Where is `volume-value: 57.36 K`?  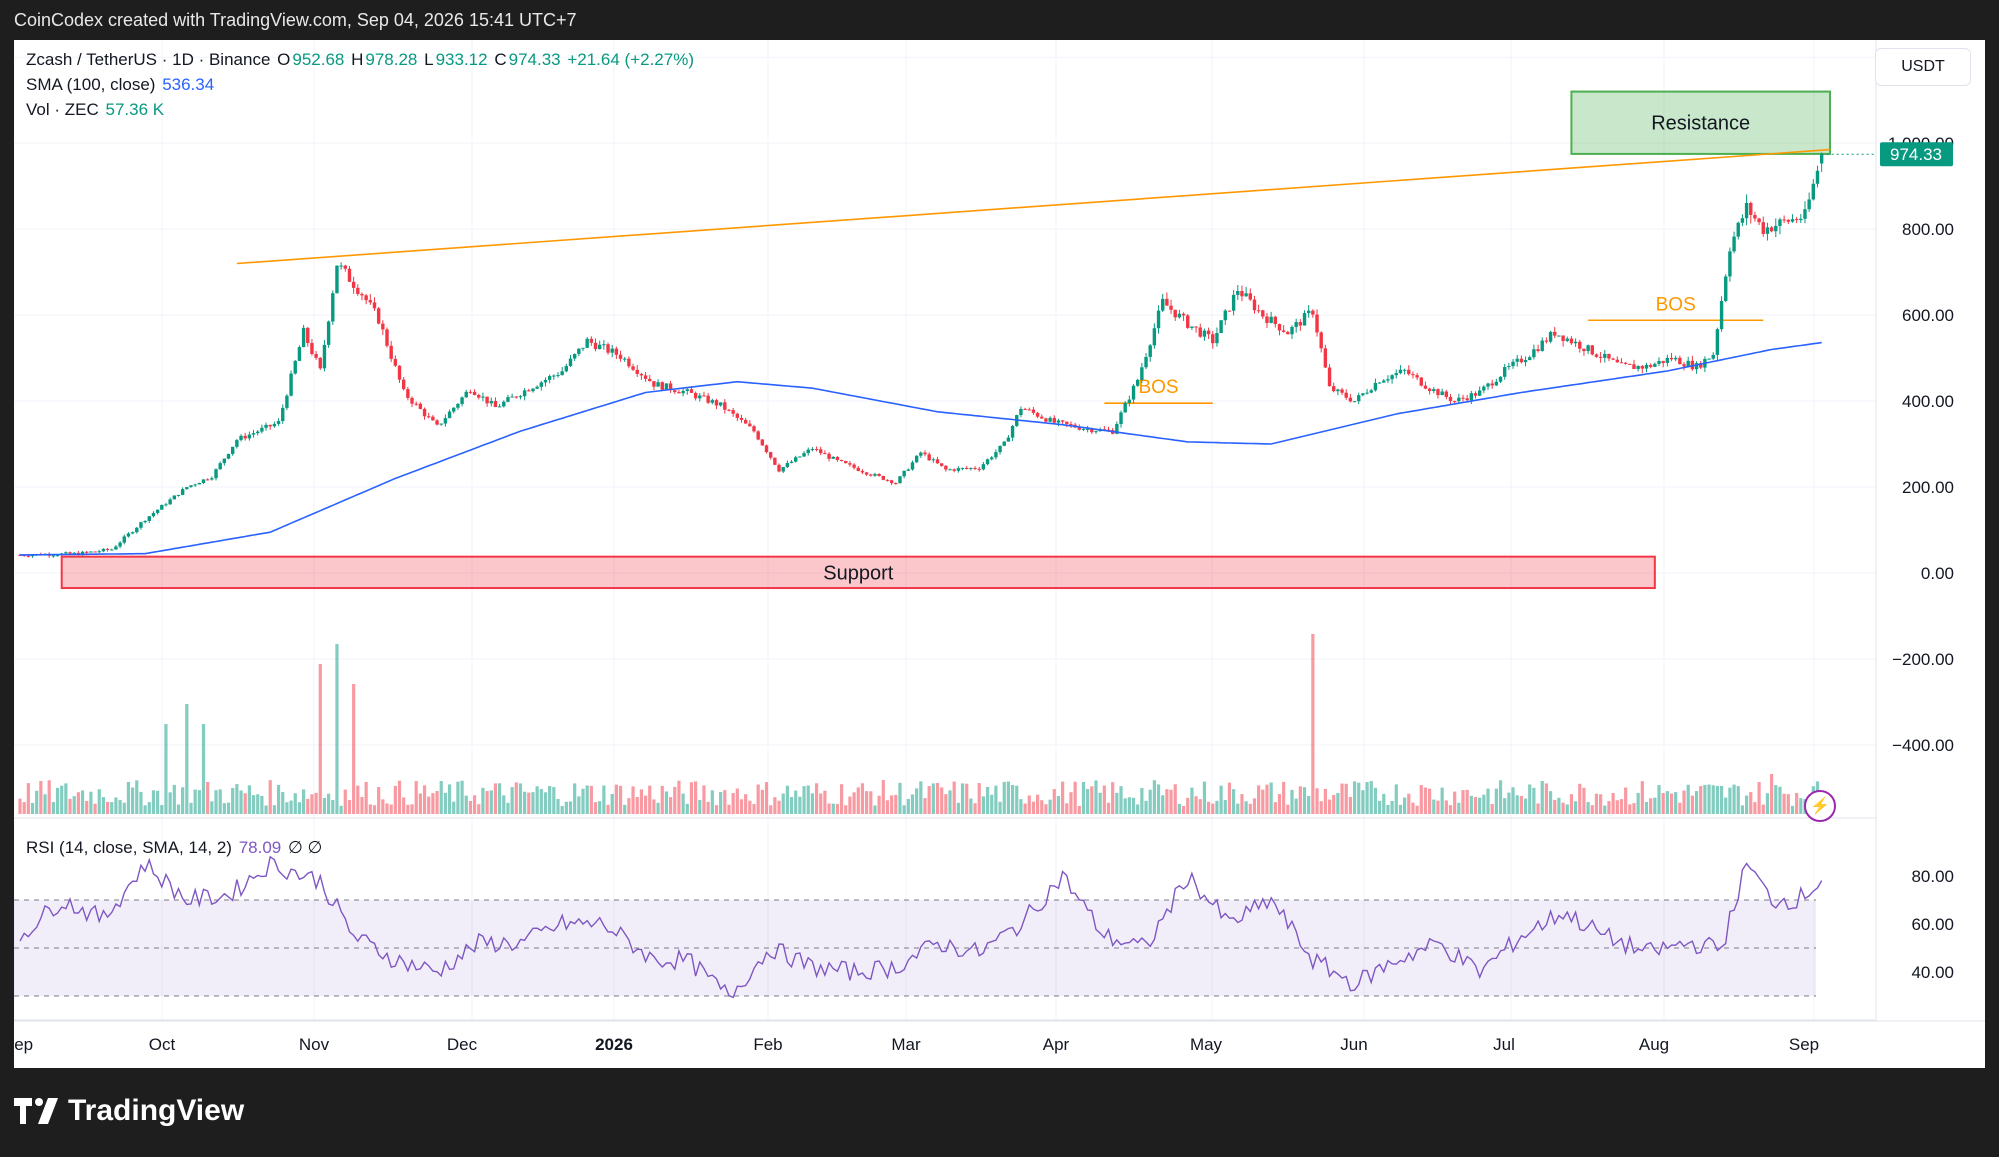 volume-value: 57.36 K is located at coordinates (135, 109).